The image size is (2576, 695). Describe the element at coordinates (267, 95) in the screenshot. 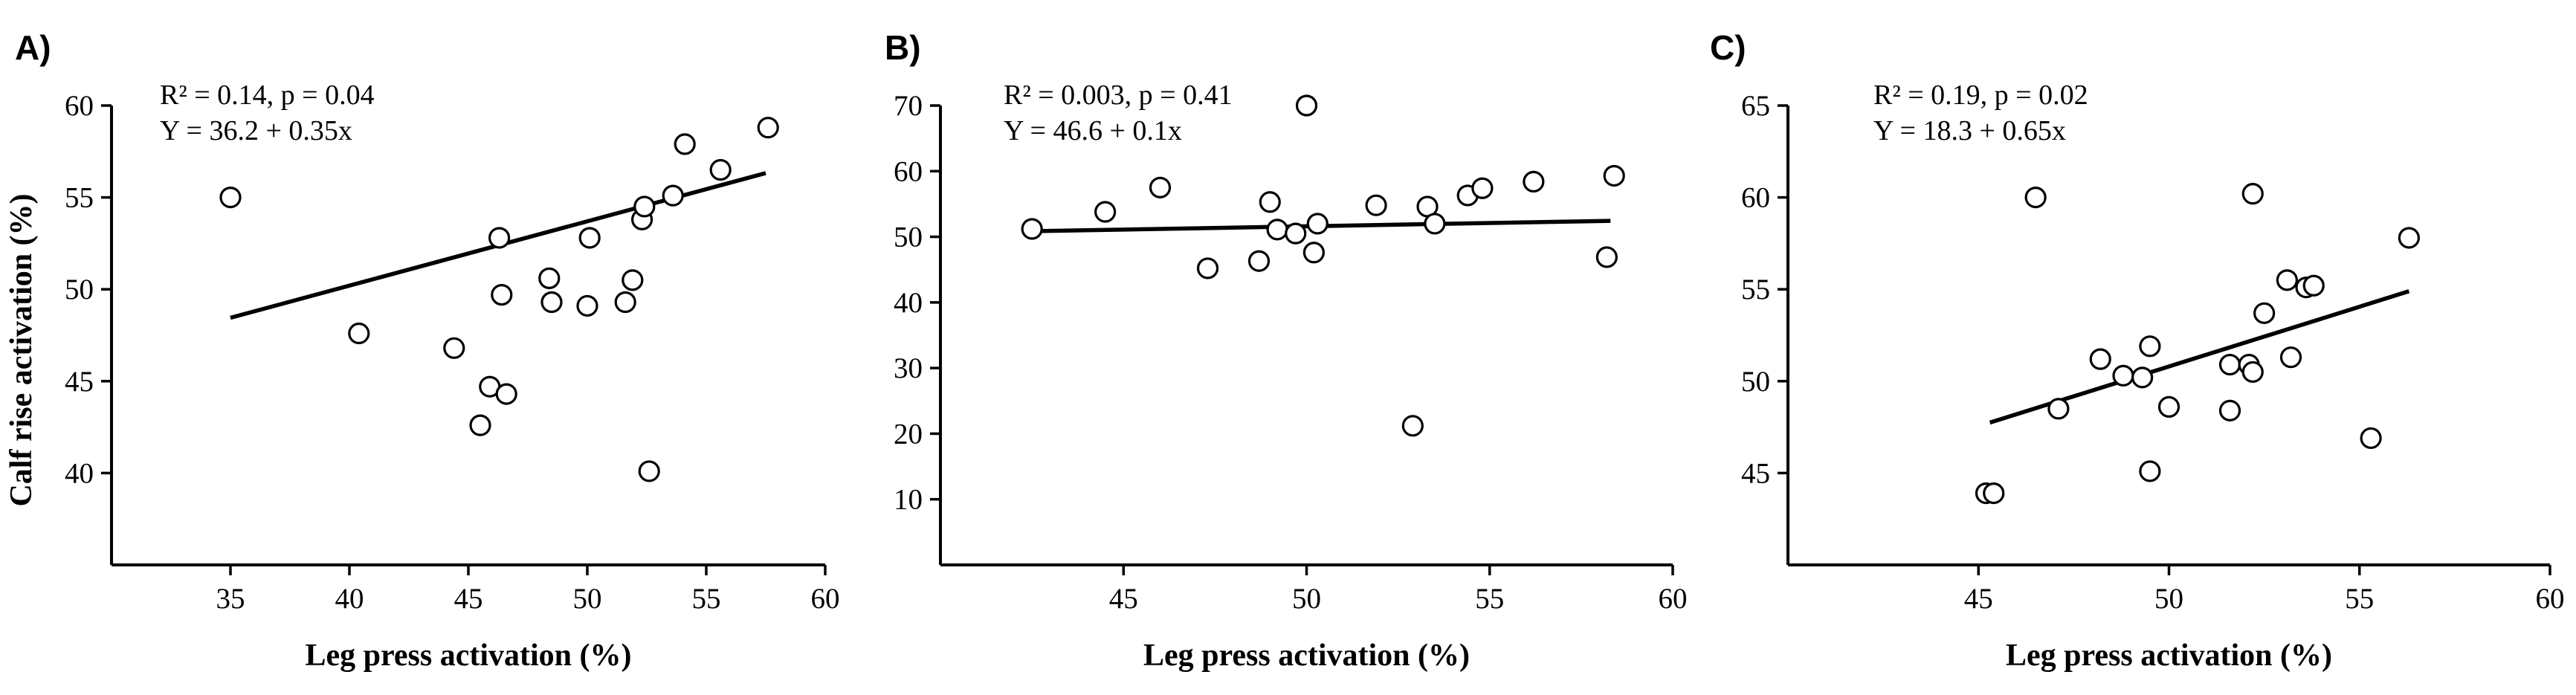

I see `stats-r2-p: R² = 0.14, p = 0.04` at that location.